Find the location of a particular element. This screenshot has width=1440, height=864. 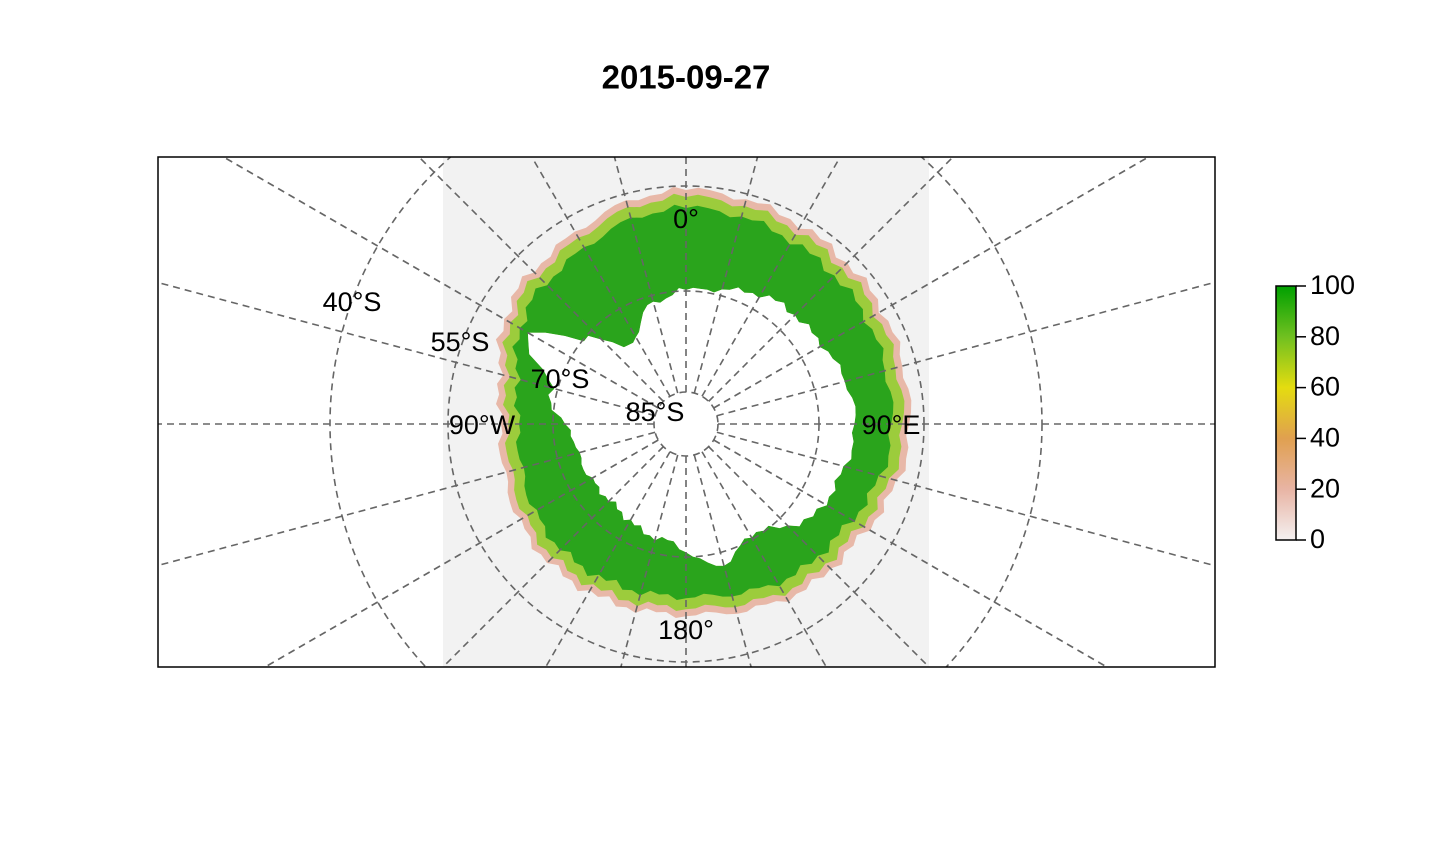

legend-tick-label: 60 is located at coordinates (1325, 387).